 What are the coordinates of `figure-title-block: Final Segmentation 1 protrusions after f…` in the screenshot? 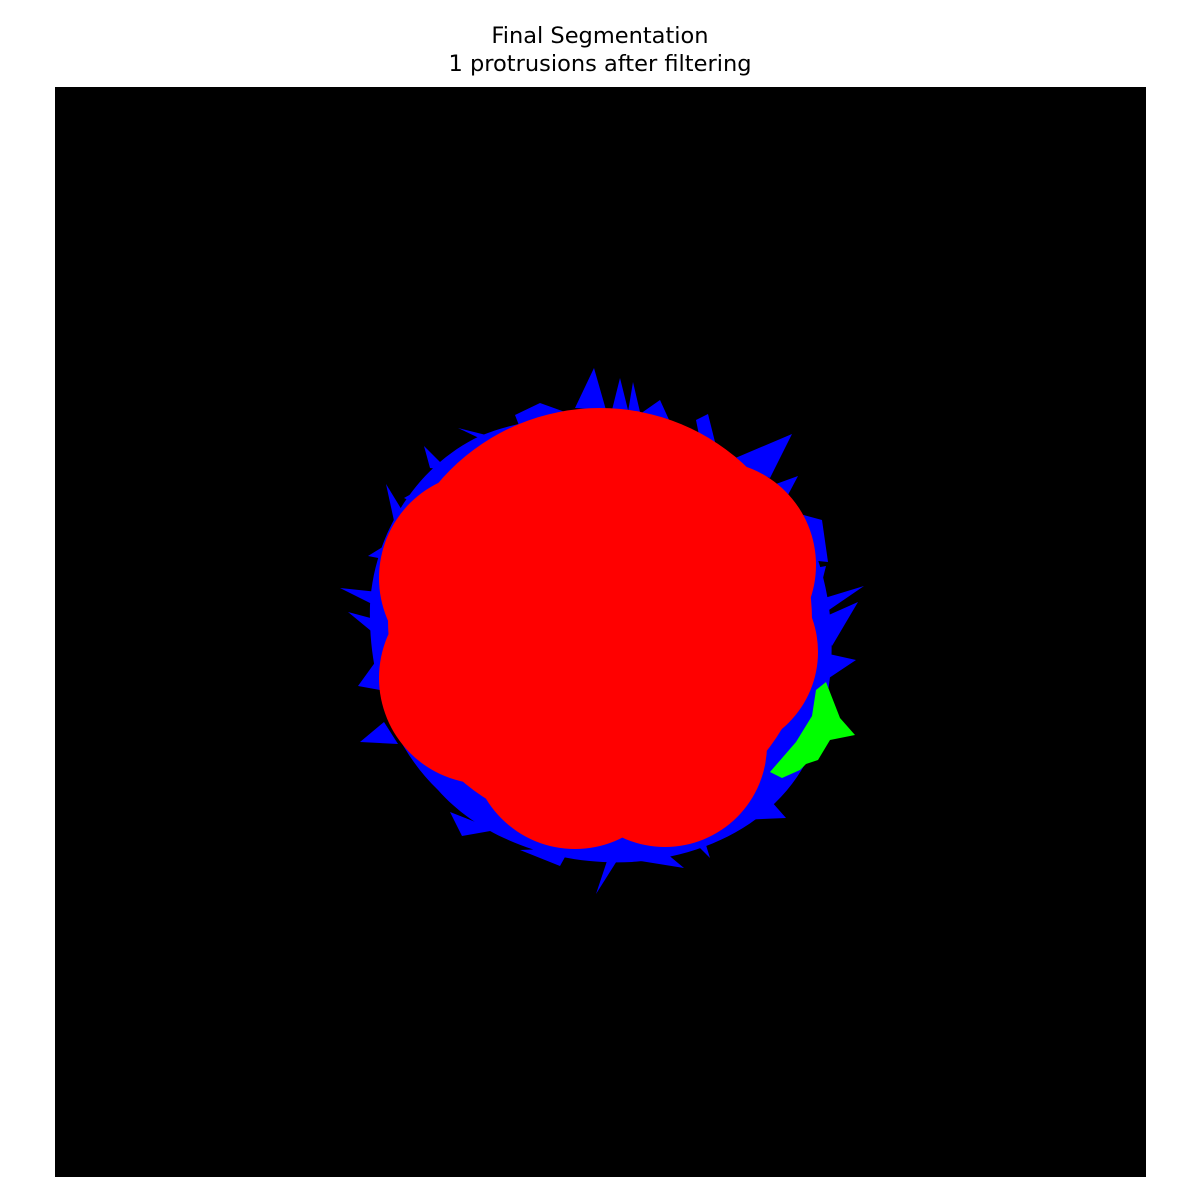 It's located at (600, 50).